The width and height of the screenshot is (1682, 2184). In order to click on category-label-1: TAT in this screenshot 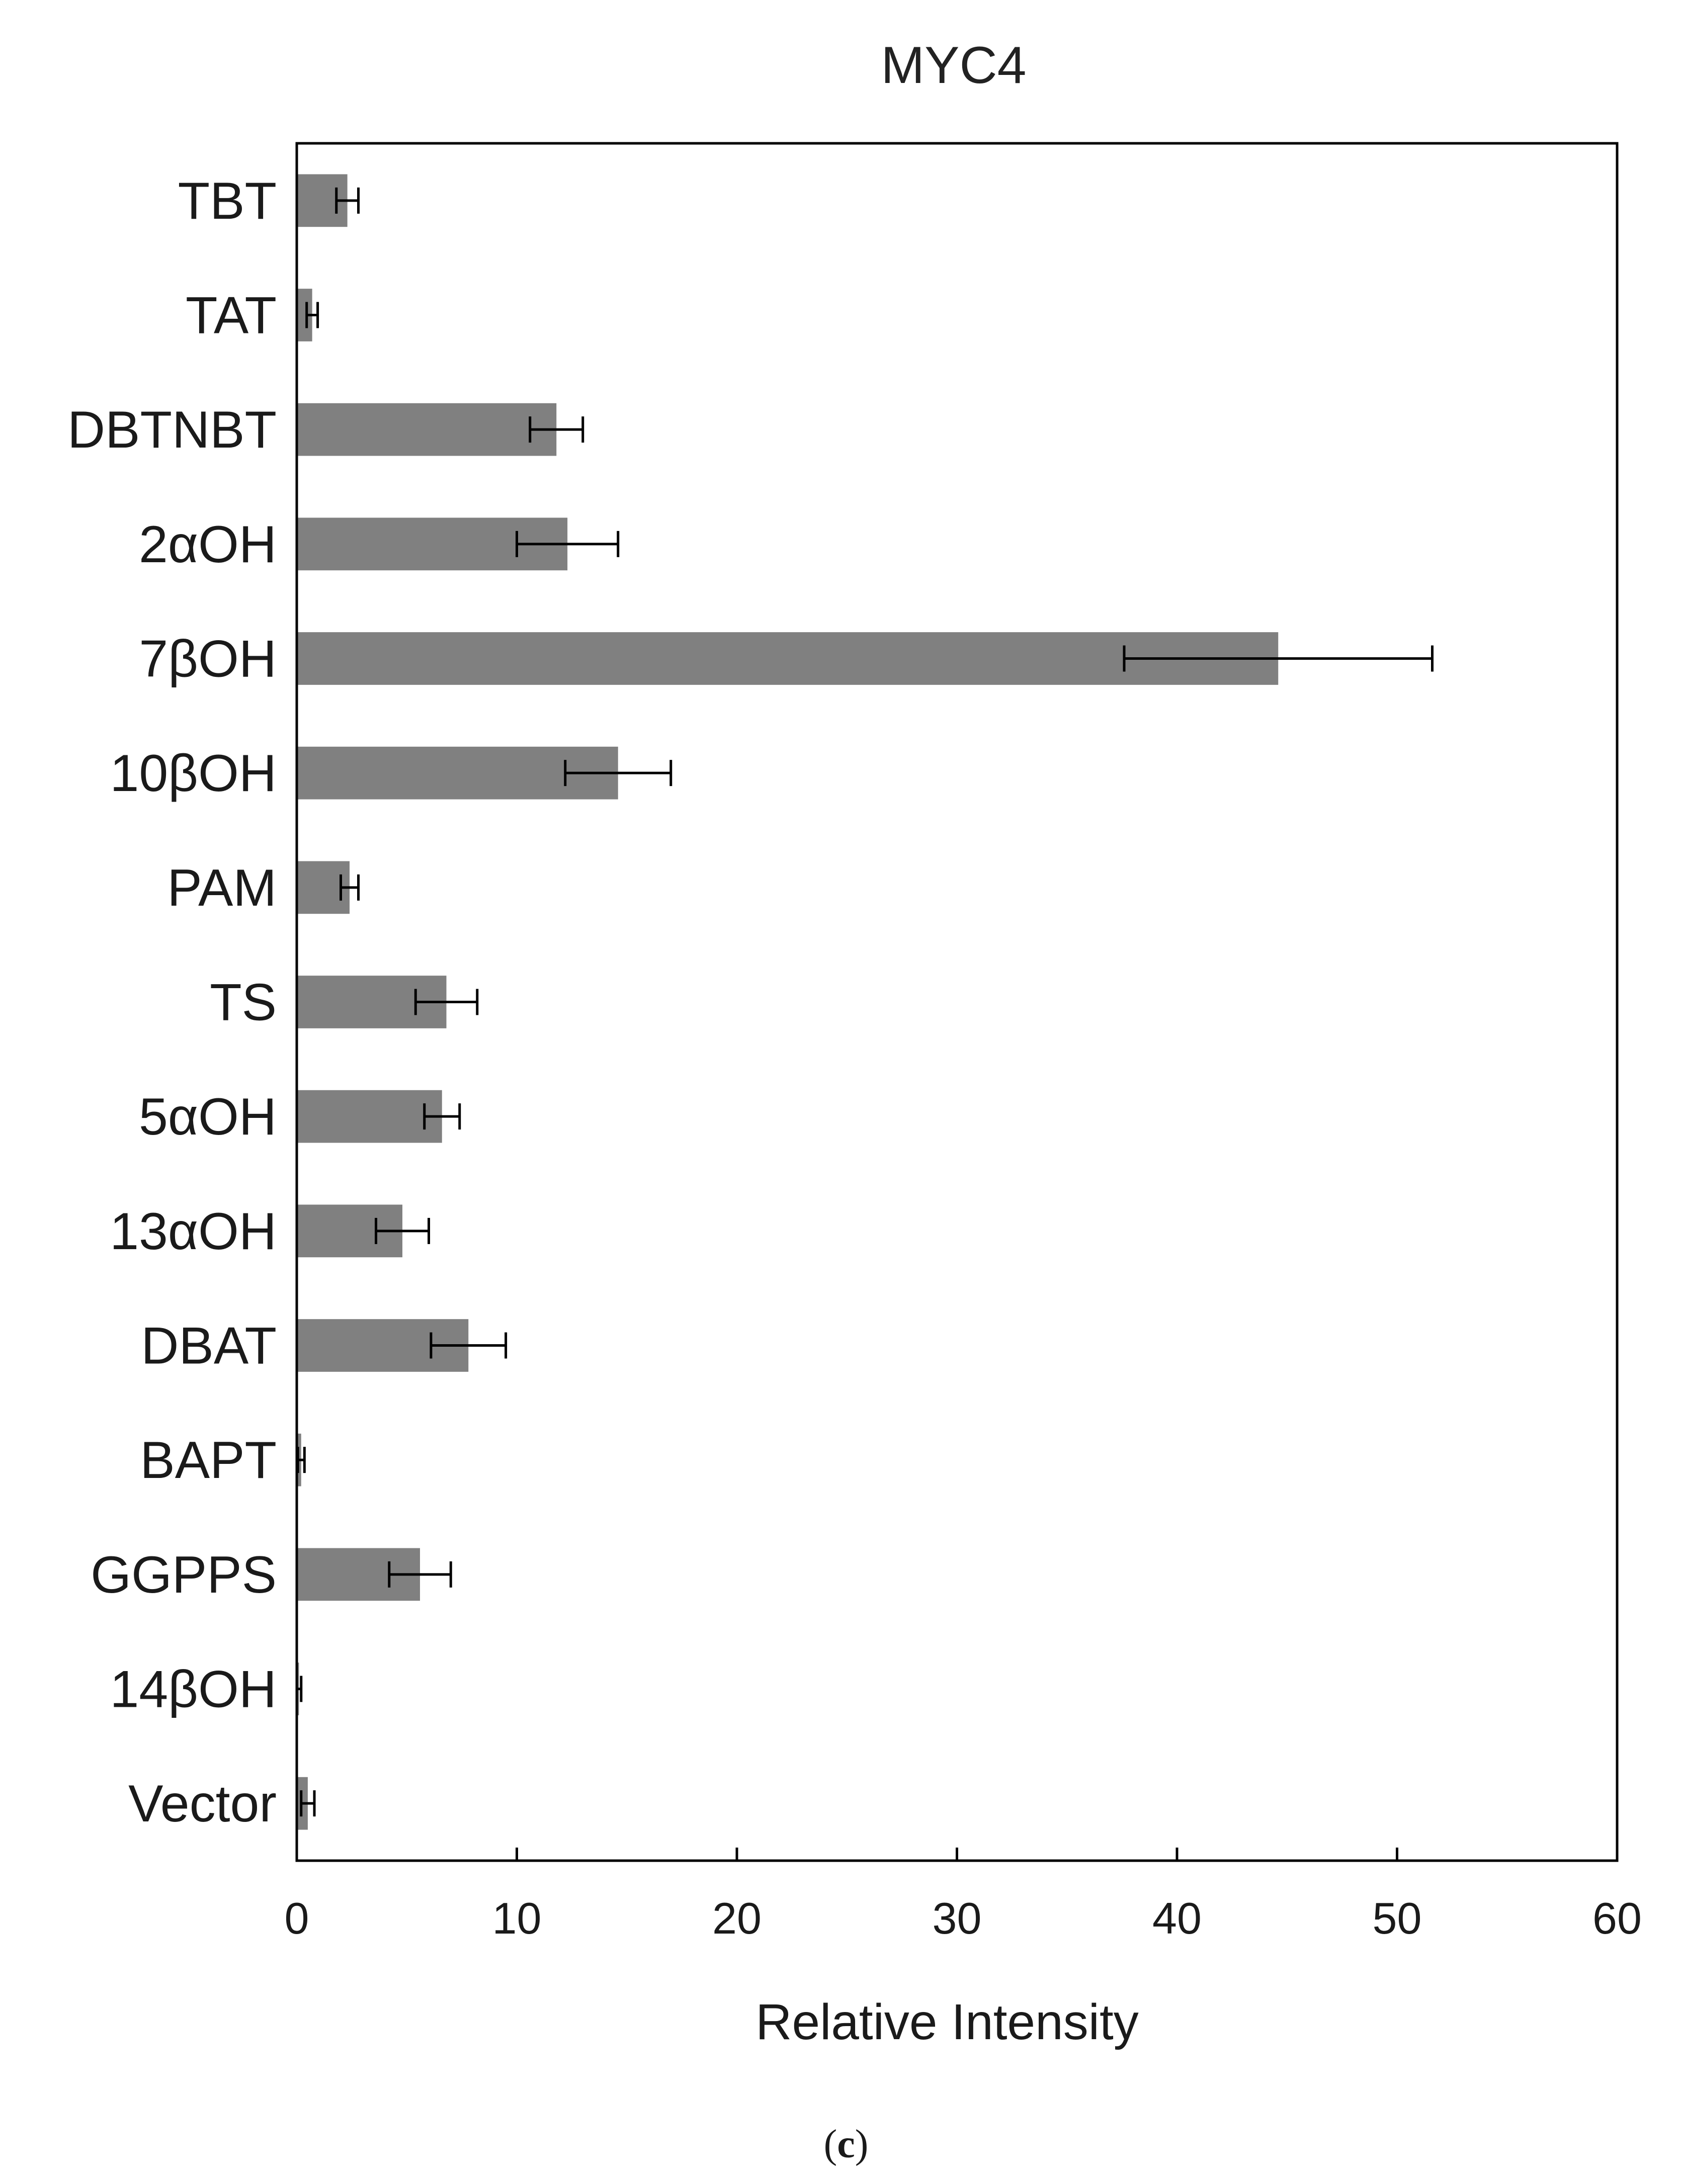, I will do `click(231, 316)`.